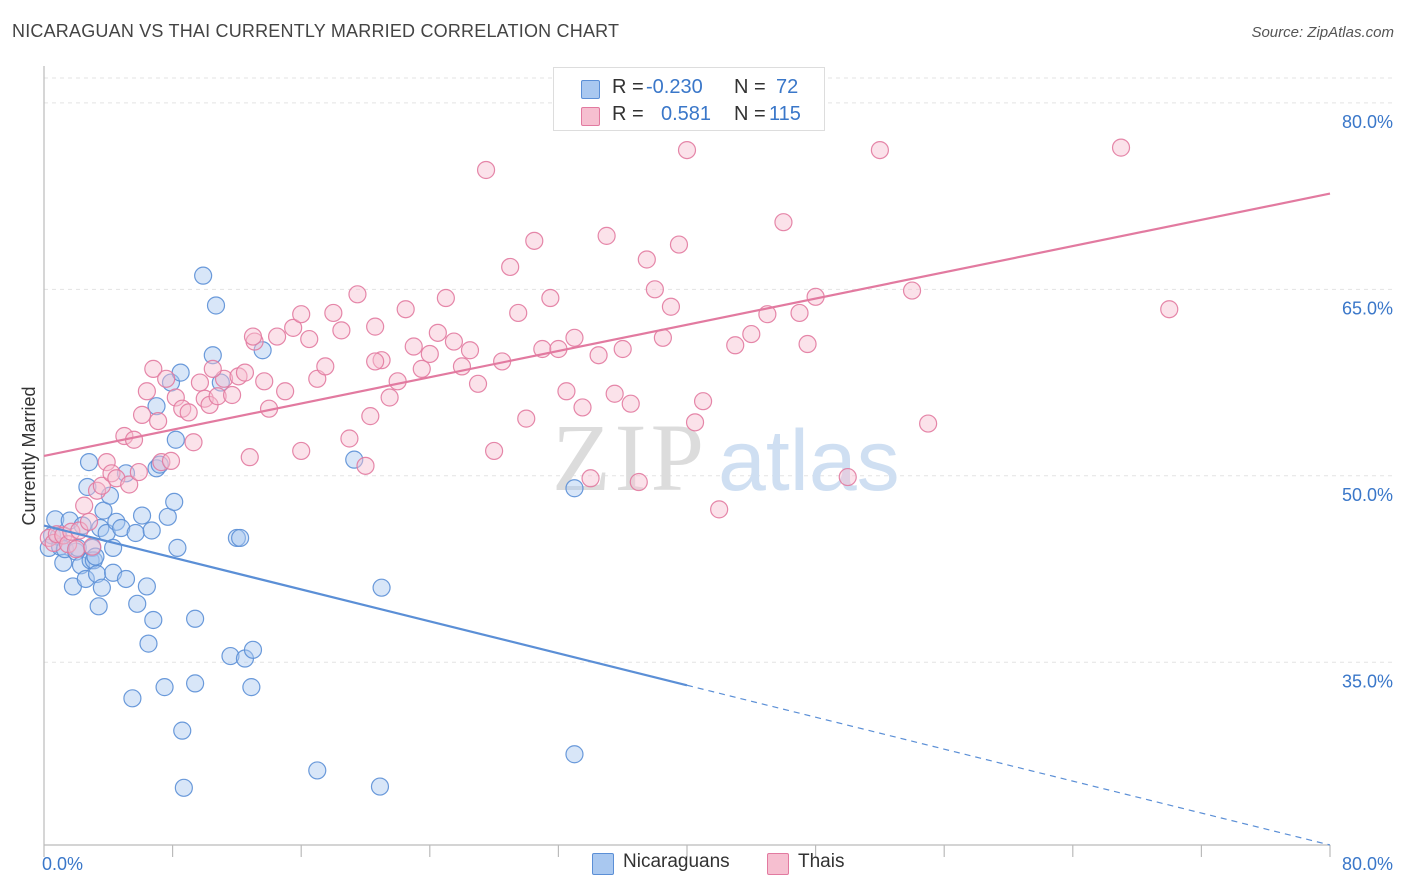 This screenshot has width=1406, height=892. I want to click on legend-label: Thais, so click(821, 861).